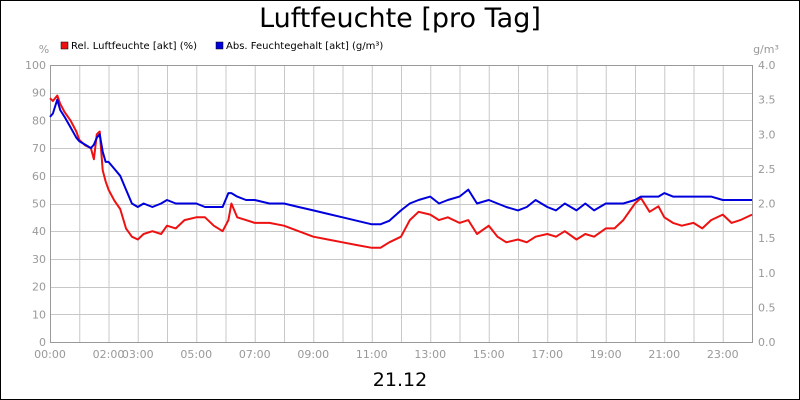 This screenshot has width=800, height=400. I want to click on right-tick-label: 2.5, so click(767, 169).